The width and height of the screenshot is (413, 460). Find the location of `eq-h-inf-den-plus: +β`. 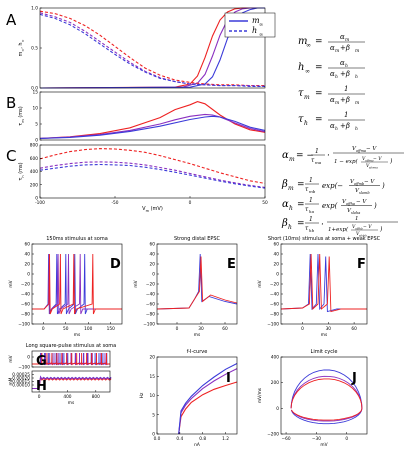

eq-h-inf-den-plus: +β is located at coordinates (345, 74).